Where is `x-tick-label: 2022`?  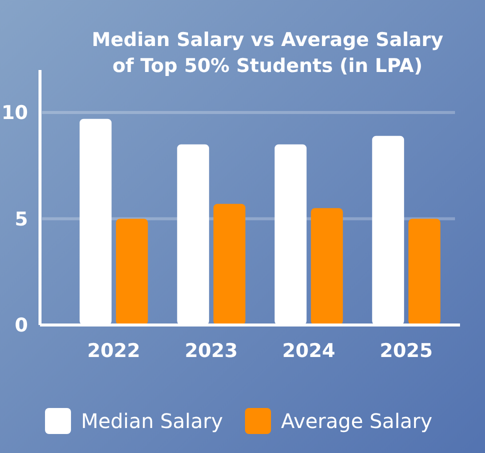 x-tick-label: 2022 is located at coordinates (113, 351).